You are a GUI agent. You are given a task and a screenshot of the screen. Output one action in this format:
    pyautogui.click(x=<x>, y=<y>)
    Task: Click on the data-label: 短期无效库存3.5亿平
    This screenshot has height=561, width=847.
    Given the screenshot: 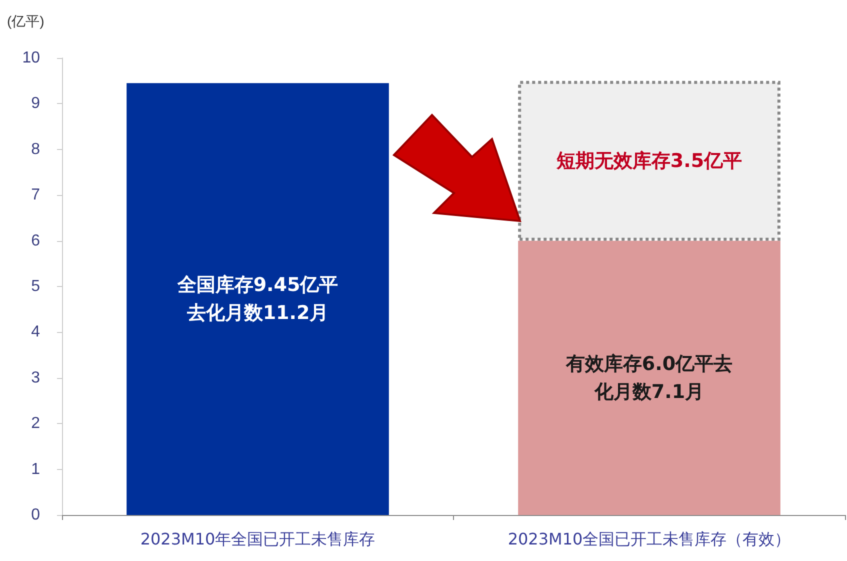 What is the action you would take?
    pyautogui.click(x=648, y=161)
    